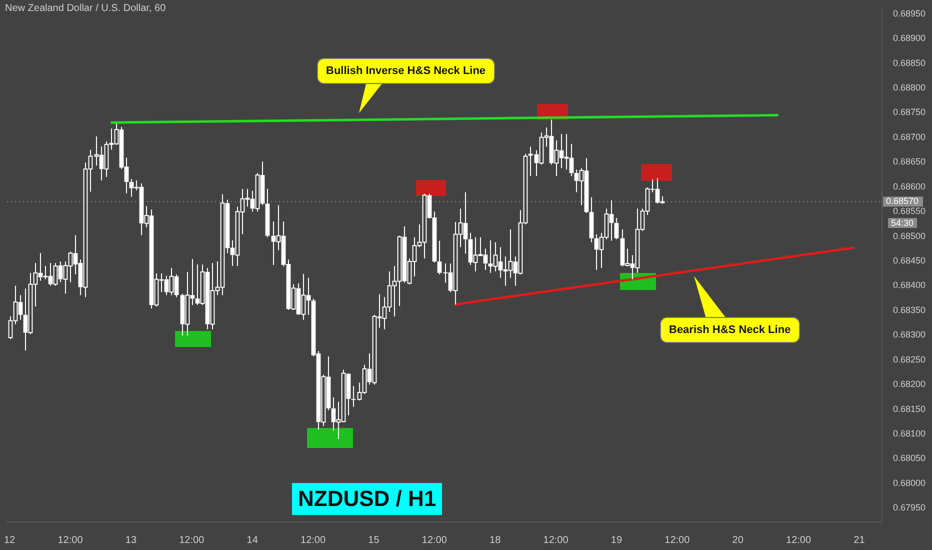 The width and height of the screenshot is (932, 550). Describe the element at coordinates (909, 384) in the screenshot. I see `y-tick-label: 0.68200` at that location.